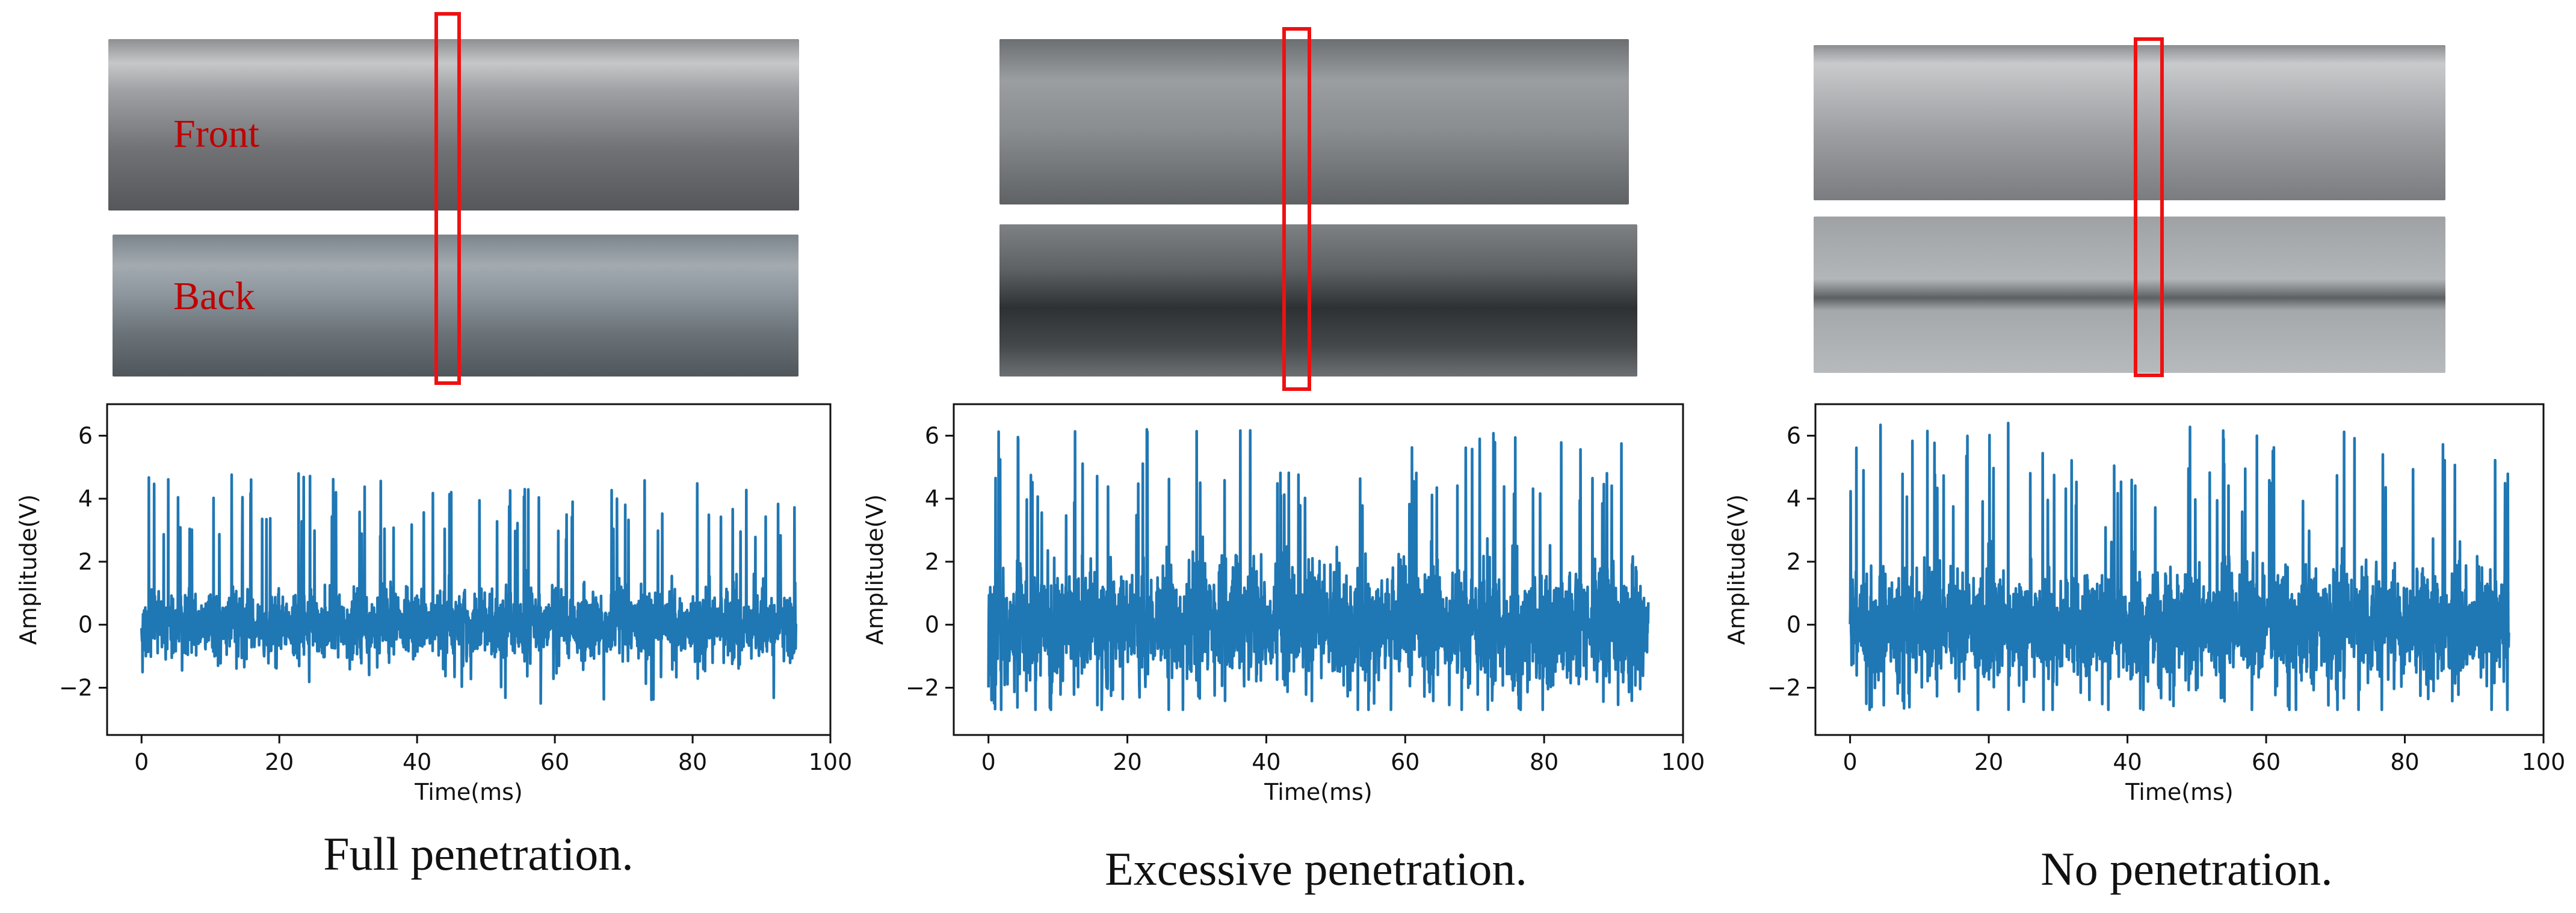  I want to click on caption: Full penetration., so click(478, 854).